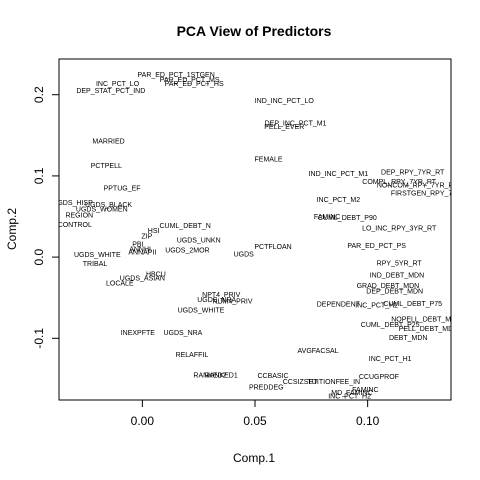 Image resolution: width=480 pixels, height=480 pixels. I want to click on point-label: PELL_DEBT_MDN, so click(429, 329).